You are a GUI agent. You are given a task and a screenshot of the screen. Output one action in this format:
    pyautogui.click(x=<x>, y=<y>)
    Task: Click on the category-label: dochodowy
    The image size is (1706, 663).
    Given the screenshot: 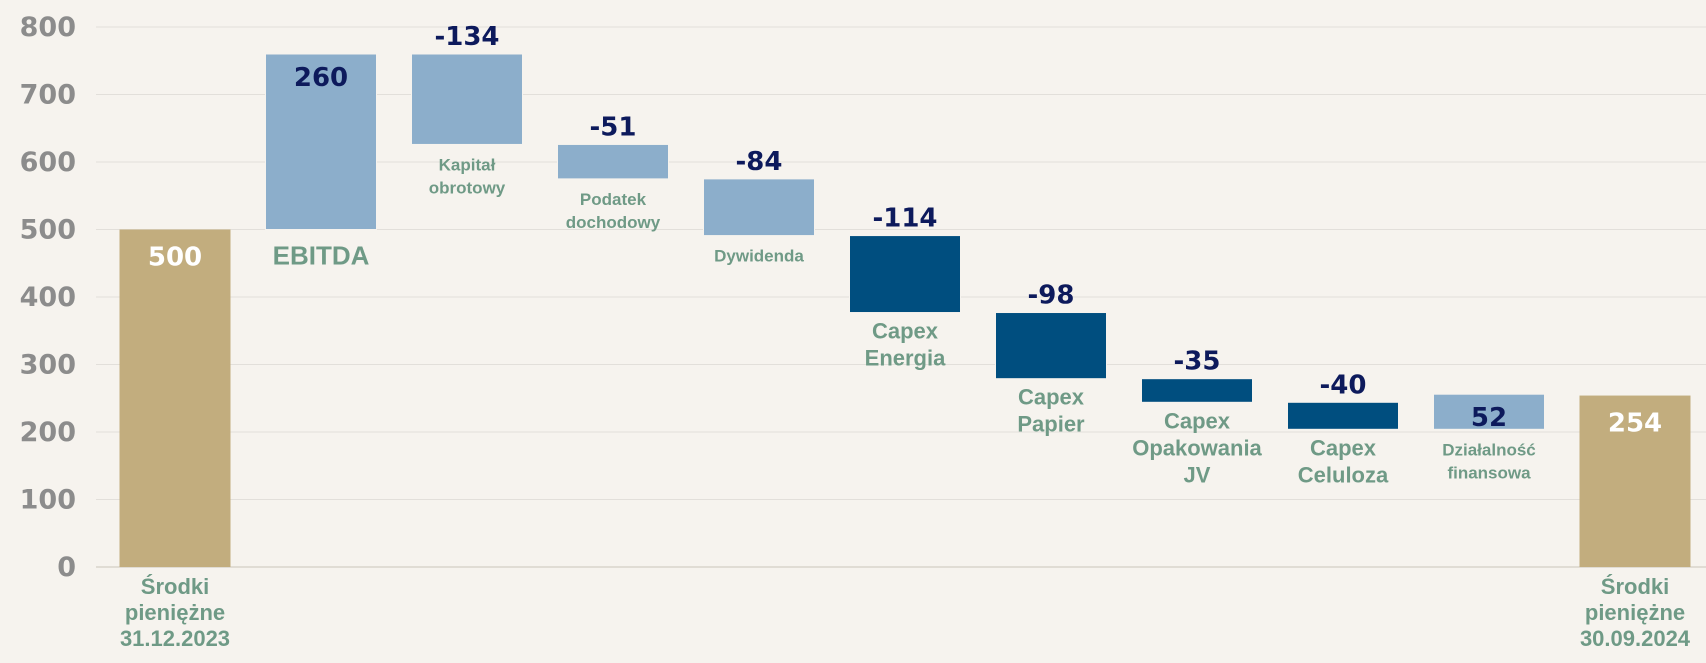 What is the action you would take?
    pyautogui.click(x=613, y=222)
    